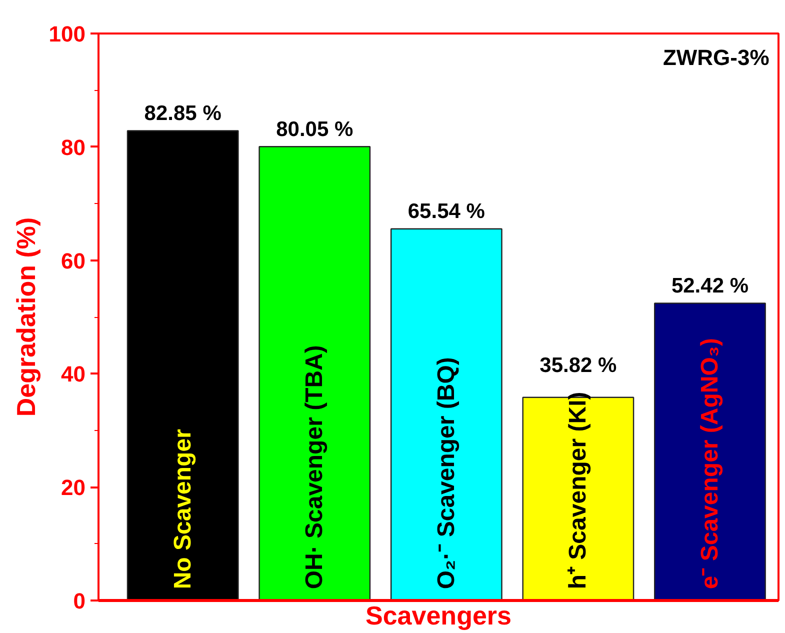 The height and width of the screenshot is (633, 785). I want to click on data-label: 82.85 %, so click(183, 114).